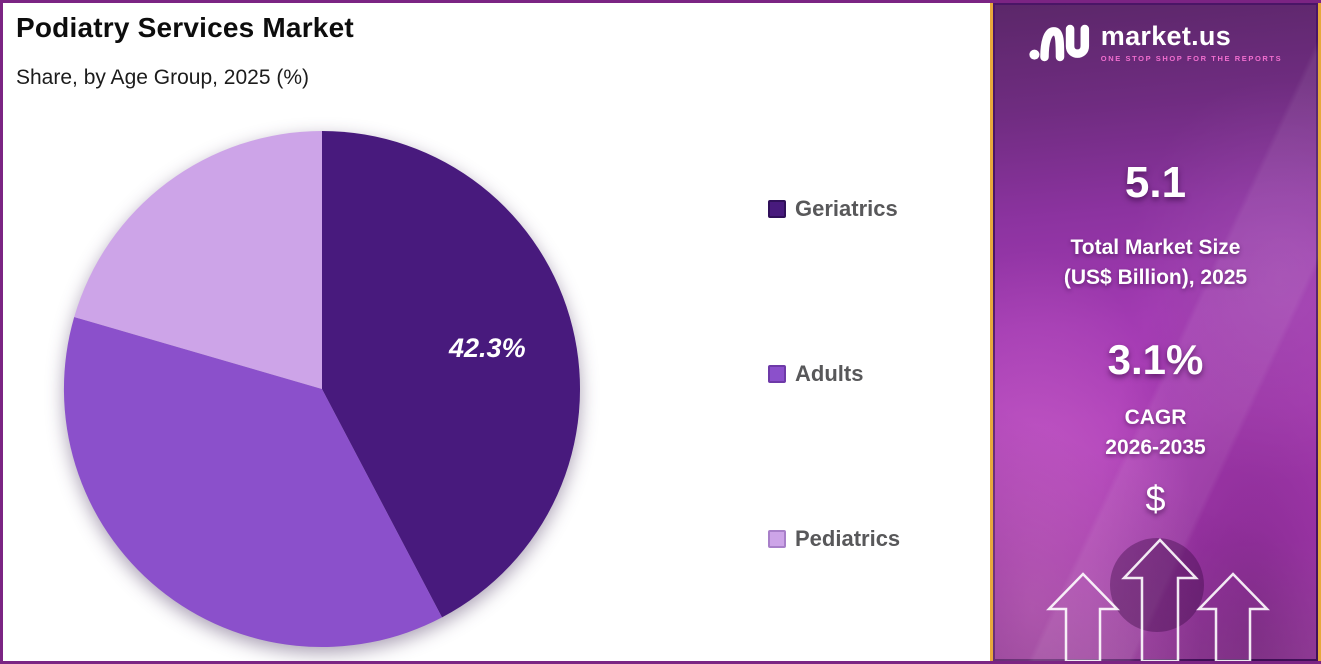 The width and height of the screenshot is (1321, 664). I want to click on legend-label: Pediatrics, so click(848, 538).